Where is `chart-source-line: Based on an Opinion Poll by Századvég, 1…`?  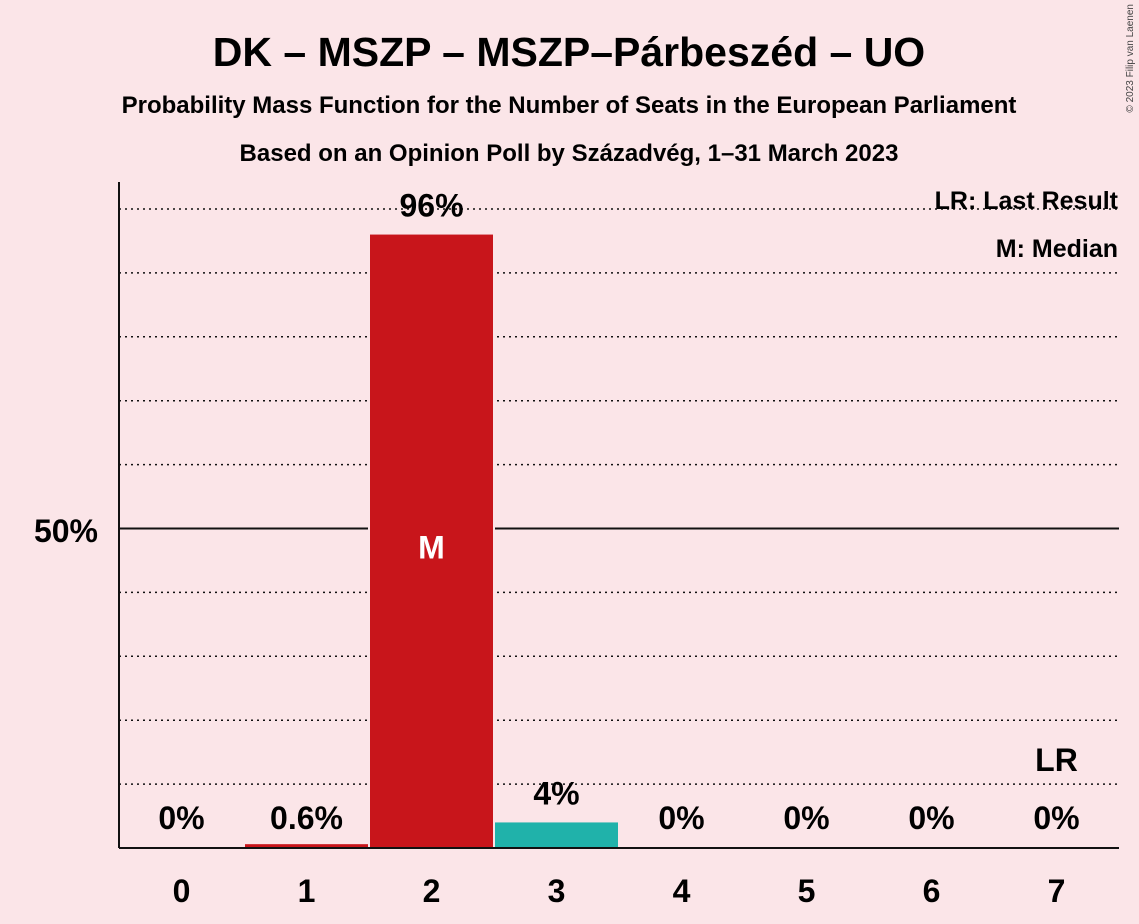
chart-source-line: Based on an Opinion Poll by Századvég, 1… is located at coordinates (569, 153).